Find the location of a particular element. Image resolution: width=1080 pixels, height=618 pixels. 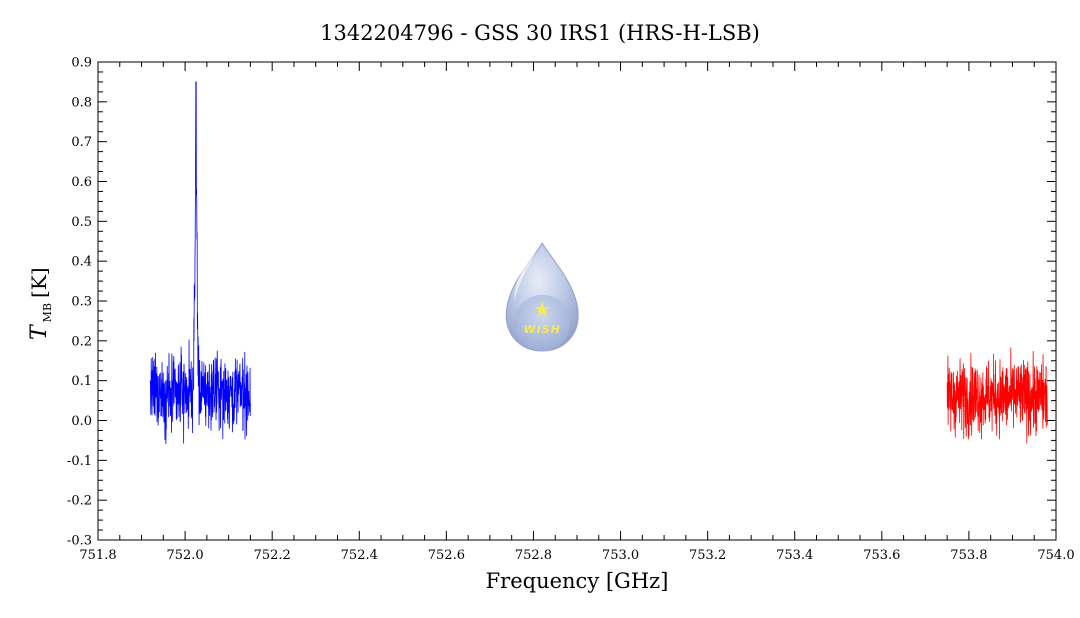

y-axis-label: TMB [K] is located at coordinates (40, 303).